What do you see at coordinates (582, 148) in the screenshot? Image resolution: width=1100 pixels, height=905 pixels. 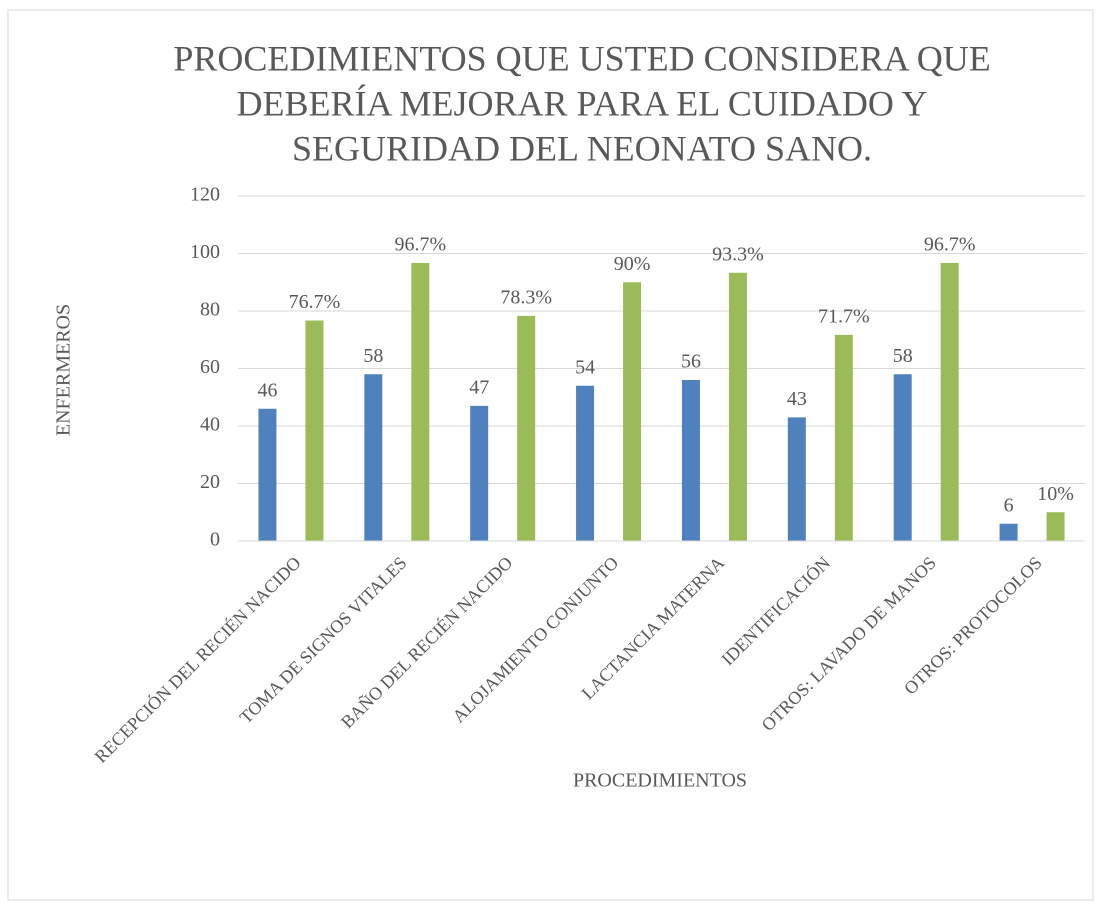 I see `chart-title: SEGURIDAD DEL NEONATO SANO.` at bounding box center [582, 148].